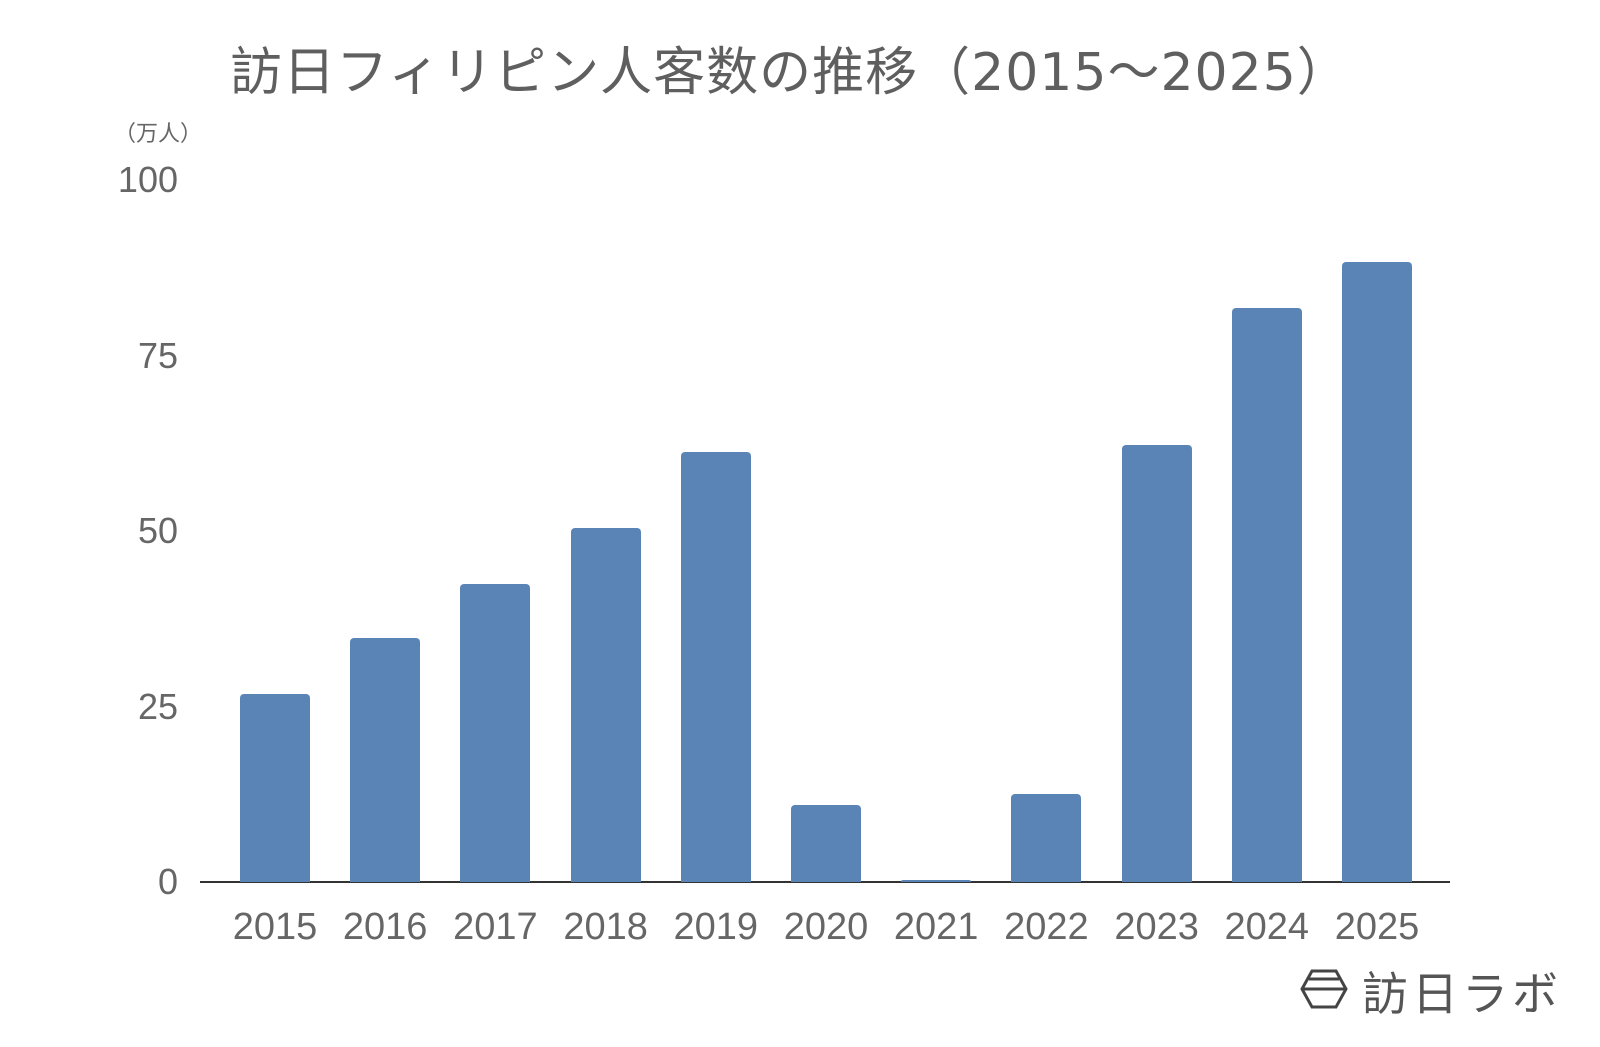 The height and width of the screenshot is (1047, 1600). I want to click on bar-2023, so click(1156, 663).